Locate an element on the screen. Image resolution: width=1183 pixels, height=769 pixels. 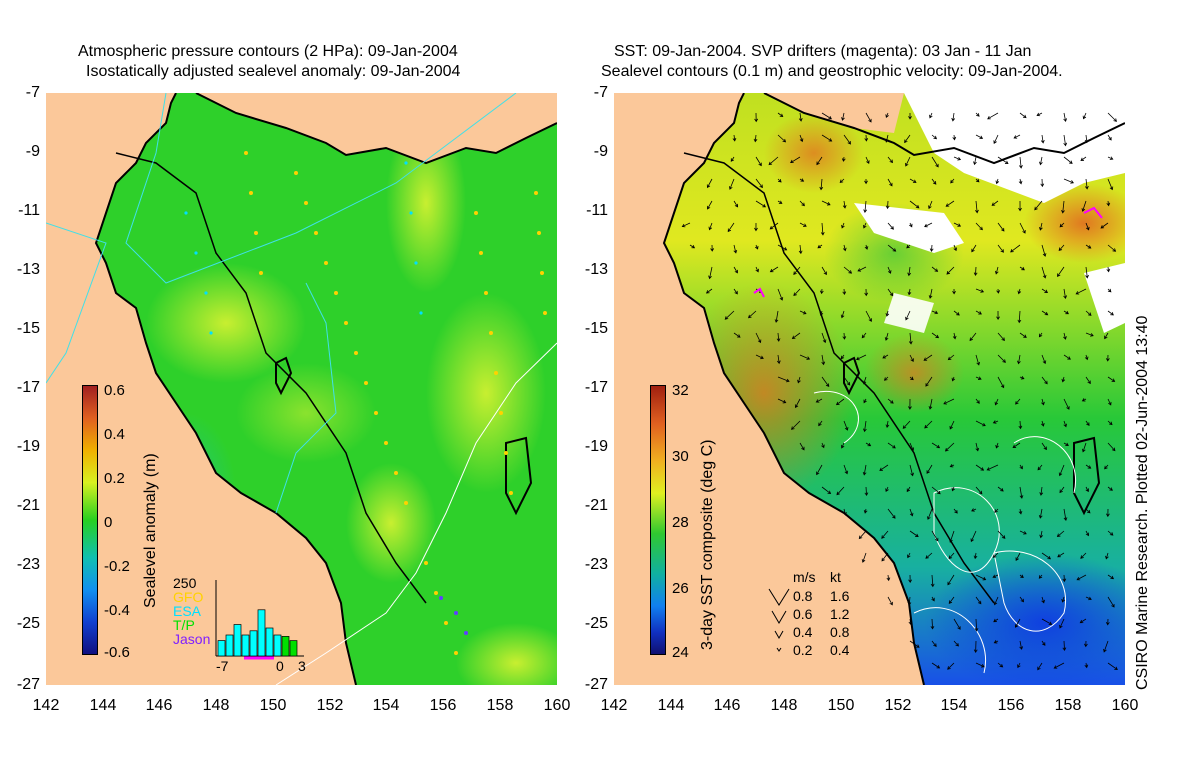
velocity-key-ms: 0.6 is located at coordinates (803, 614).